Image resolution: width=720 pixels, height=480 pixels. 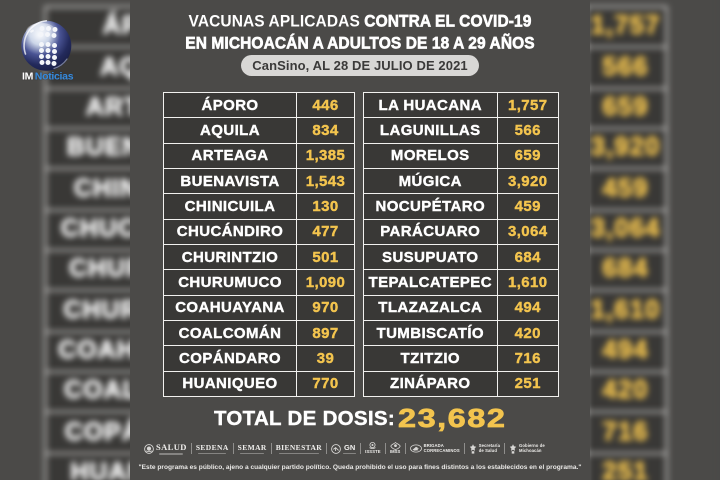 I want to click on svg-text: Noticias, so click(x=54, y=77).